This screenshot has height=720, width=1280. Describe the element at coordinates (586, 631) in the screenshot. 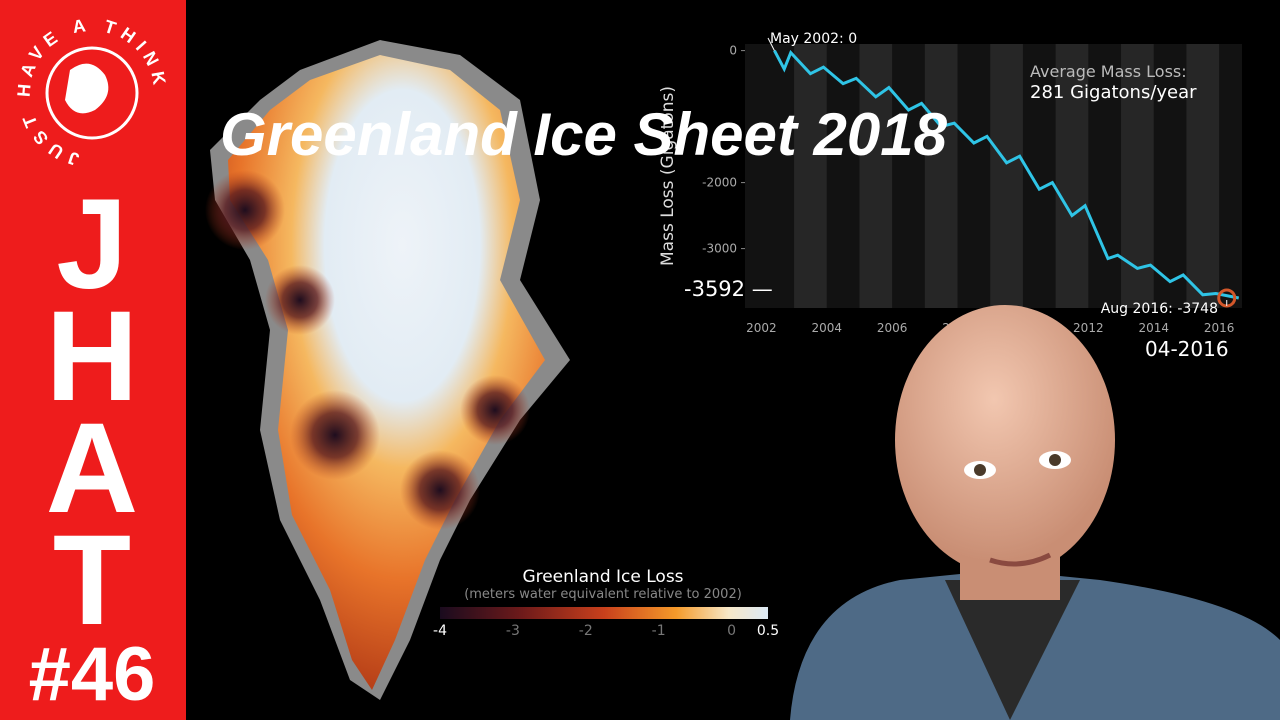

I see `colorbar-tick-label: -2` at that location.